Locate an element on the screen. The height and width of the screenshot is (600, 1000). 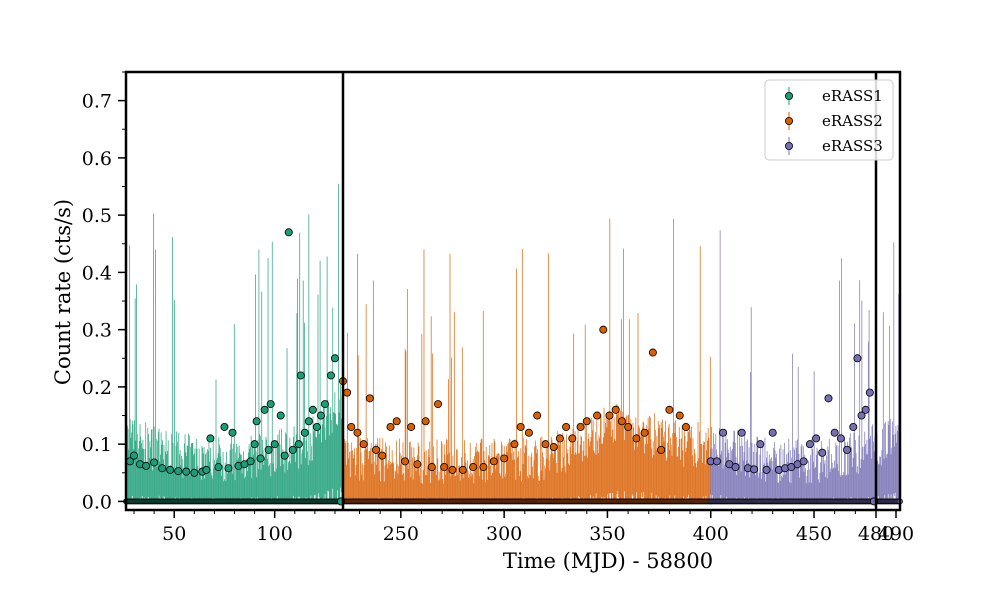
x-tick-label: 100 is located at coordinates (275, 534).